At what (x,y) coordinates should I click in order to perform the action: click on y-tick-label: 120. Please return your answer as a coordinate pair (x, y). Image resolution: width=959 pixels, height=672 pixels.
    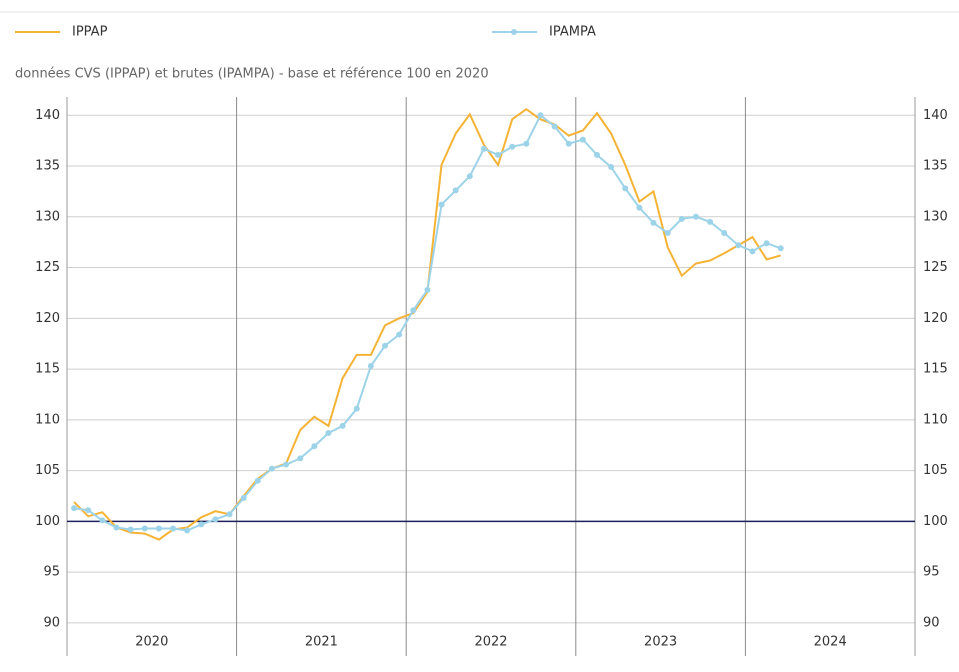
    Looking at the image, I should click on (47, 318).